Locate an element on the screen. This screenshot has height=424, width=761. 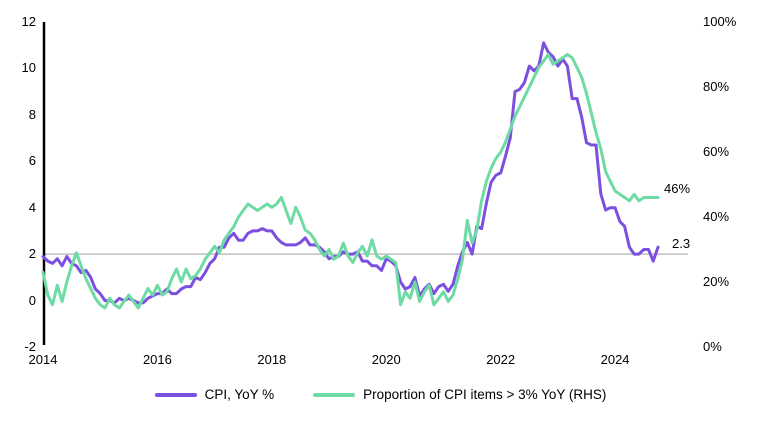
left-axis-tick-label: 4 is located at coordinates (32, 207).